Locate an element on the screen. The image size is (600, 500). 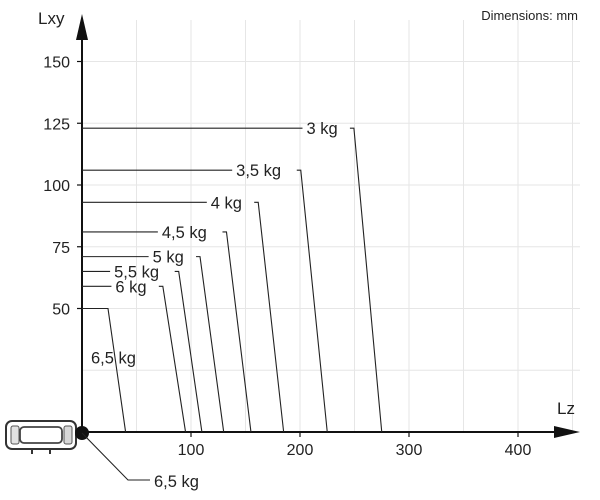
x-tick-label: 200 is located at coordinates (300, 450).